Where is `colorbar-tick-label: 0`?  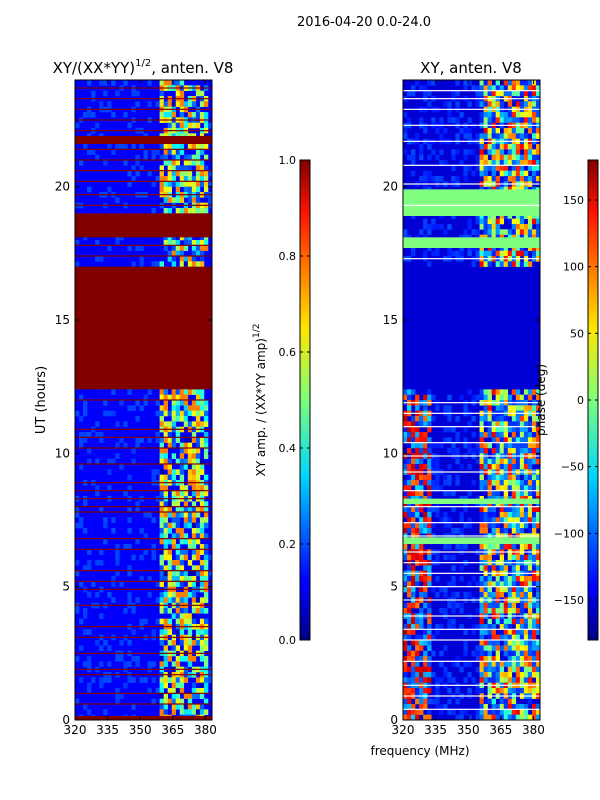
colorbar-tick-label: 0 is located at coordinates (580, 400).